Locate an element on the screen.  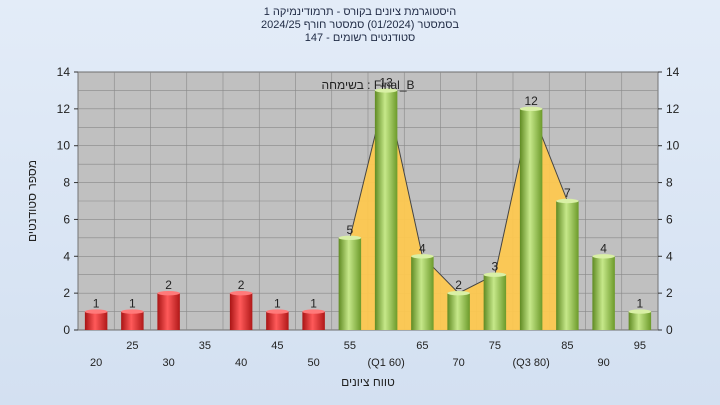
y-tick-label-right: 12 is located at coordinates (673, 109).